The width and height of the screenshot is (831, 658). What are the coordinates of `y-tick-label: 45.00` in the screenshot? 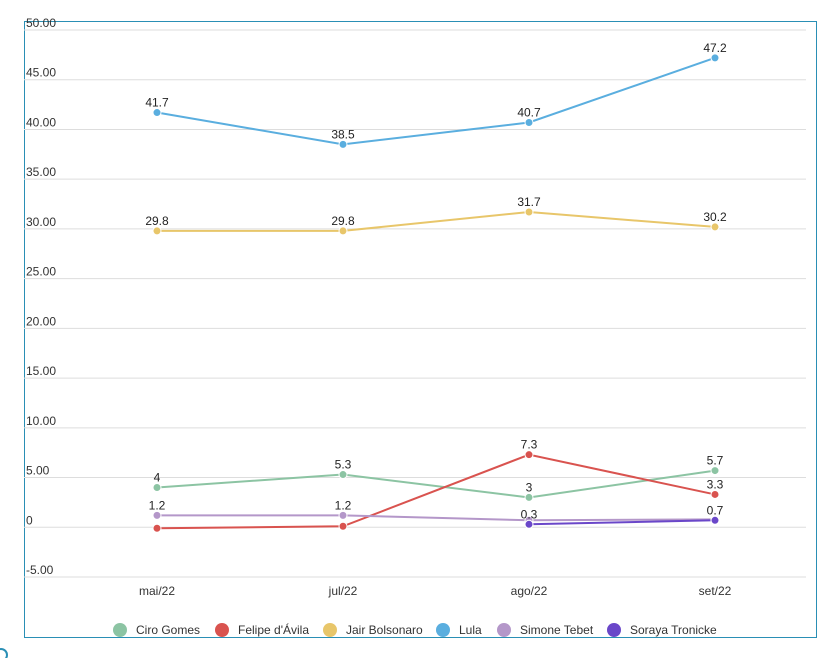 It's located at (41, 73).